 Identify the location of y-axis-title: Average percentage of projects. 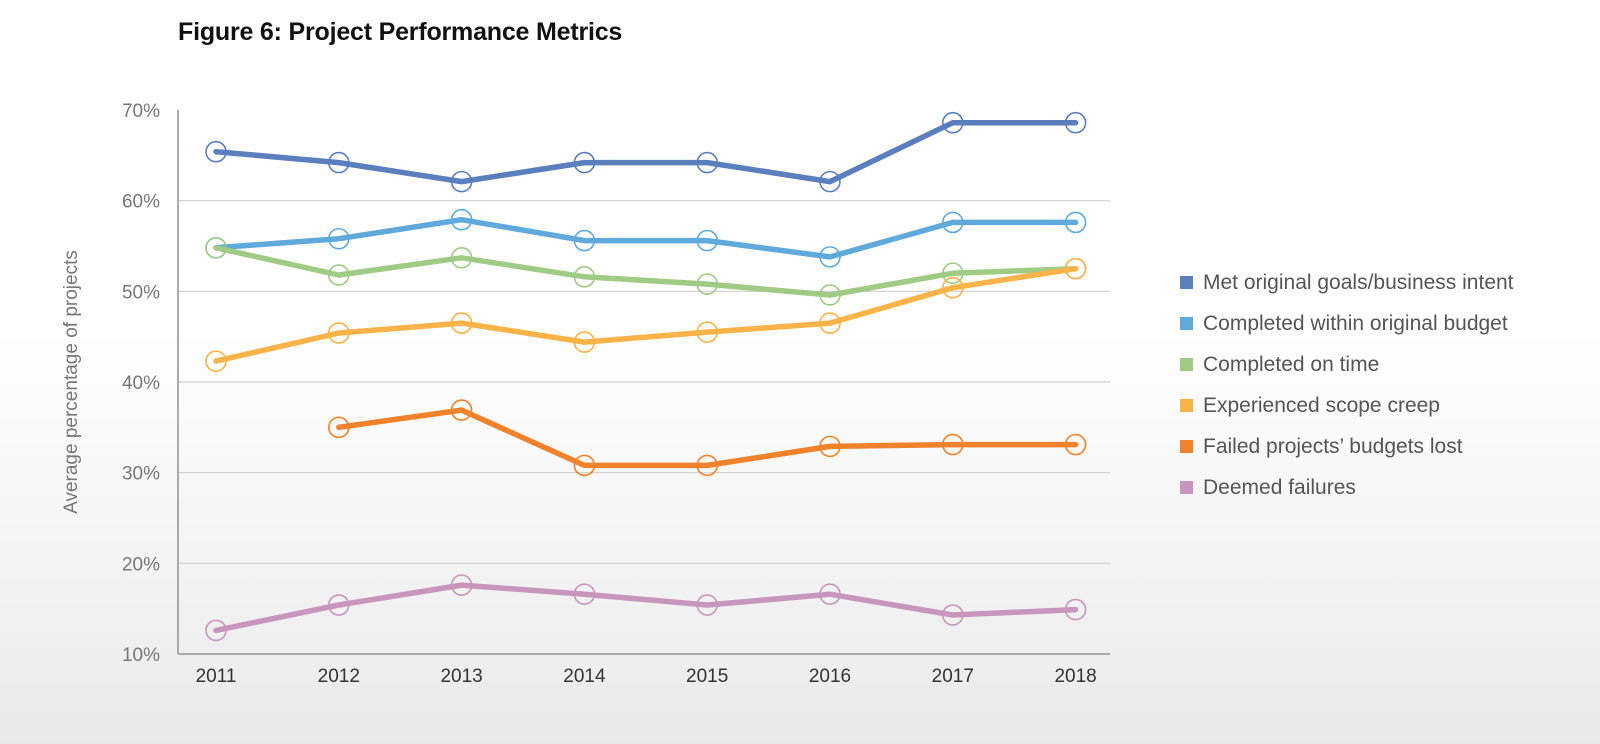
(71, 382).